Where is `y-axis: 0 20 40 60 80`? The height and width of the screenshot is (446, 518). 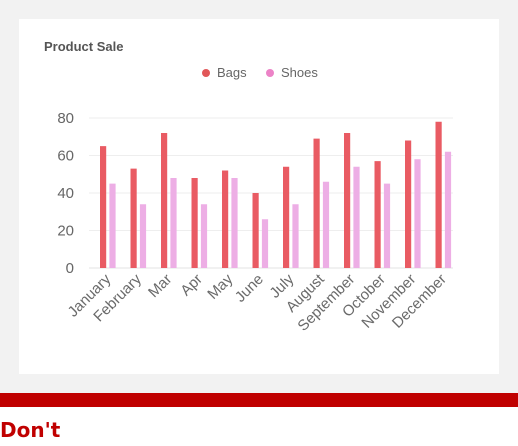 y-axis: 0 20 40 60 80 is located at coordinates (65, 193).